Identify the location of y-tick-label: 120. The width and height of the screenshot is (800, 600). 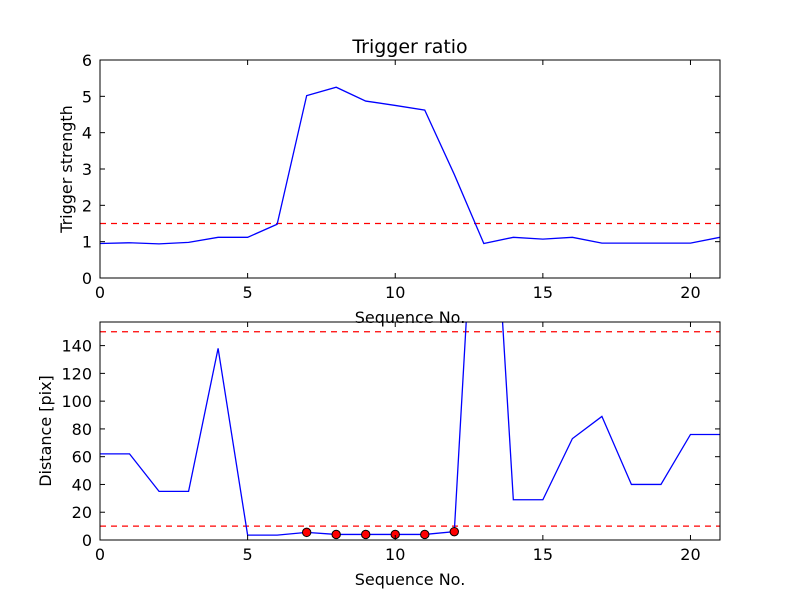
(76, 373).